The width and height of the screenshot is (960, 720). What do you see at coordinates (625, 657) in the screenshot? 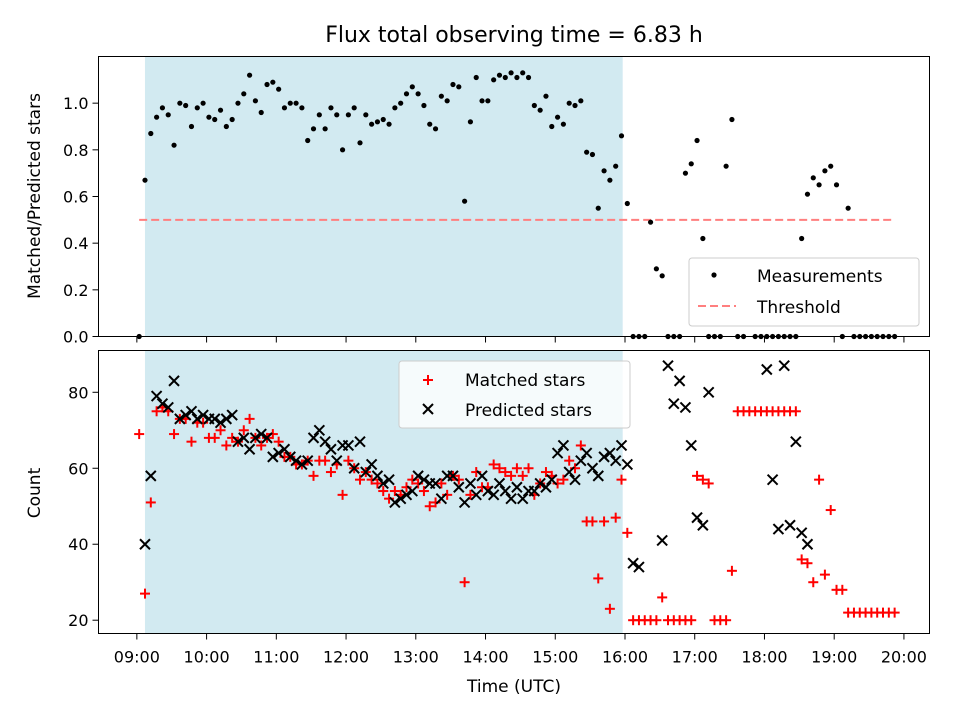
I see `x-tick-label: 16:00` at bounding box center [625, 657].